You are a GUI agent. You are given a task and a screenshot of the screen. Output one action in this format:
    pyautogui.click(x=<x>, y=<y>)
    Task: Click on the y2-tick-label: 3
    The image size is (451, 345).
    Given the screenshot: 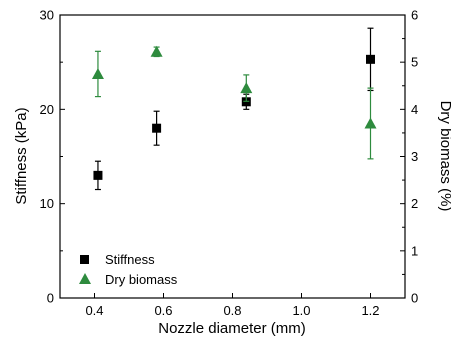 What is the action you would take?
    pyautogui.click(x=414, y=156)
    